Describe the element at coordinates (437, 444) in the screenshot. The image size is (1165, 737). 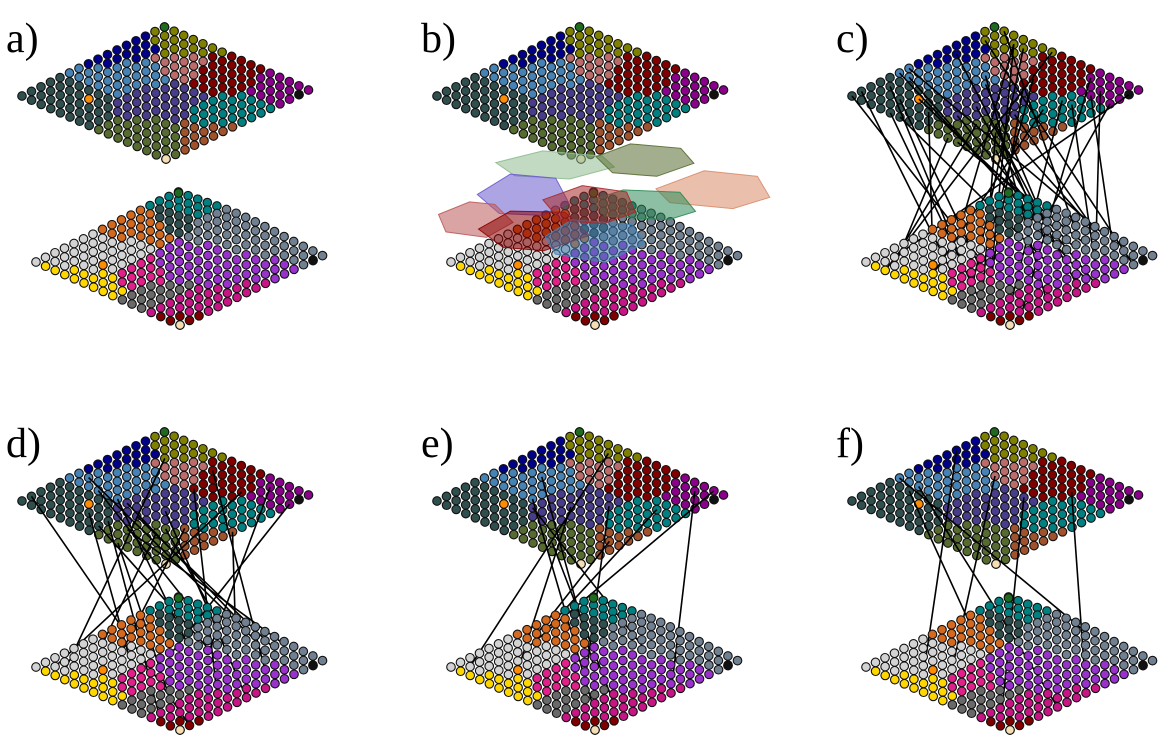
I see `panel-label: e)` at that location.